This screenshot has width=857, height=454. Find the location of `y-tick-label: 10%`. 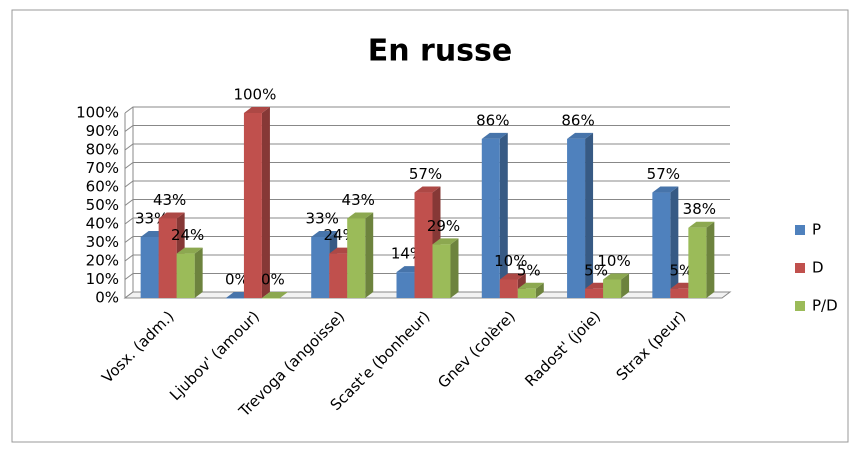

y-tick-label: 10% is located at coordinates (102, 279).